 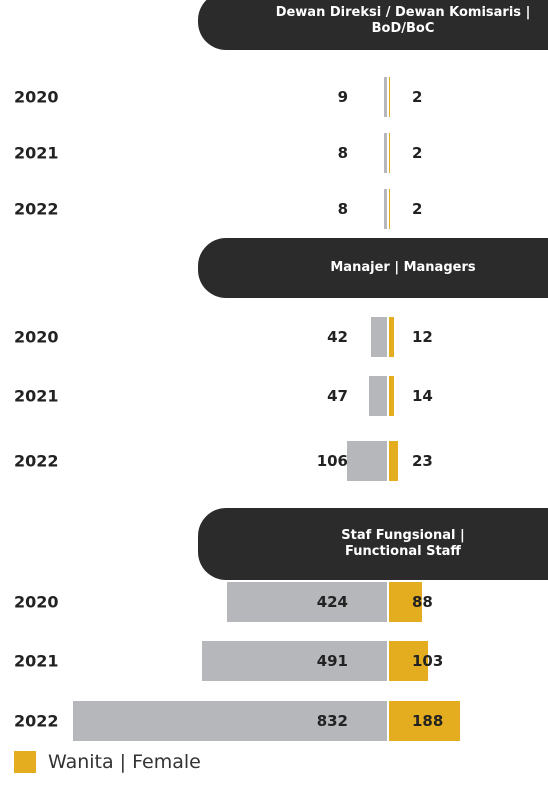 What do you see at coordinates (428, 661) in the screenshot?
I see `value-label: 103` at bounding box center [428, 661].